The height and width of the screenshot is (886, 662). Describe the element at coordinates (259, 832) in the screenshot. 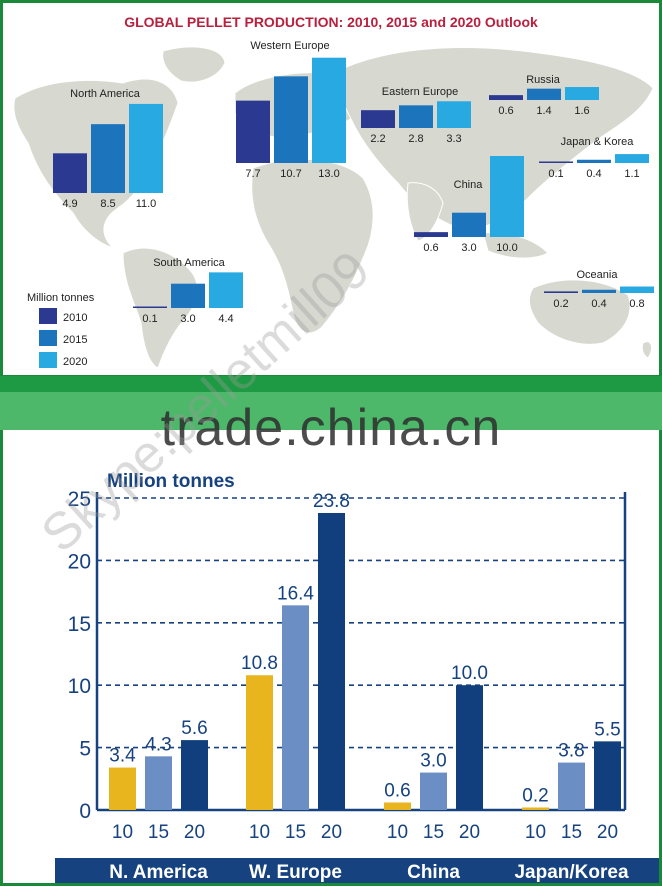

I see `x-tick-w-europe-10: 10` at that location.